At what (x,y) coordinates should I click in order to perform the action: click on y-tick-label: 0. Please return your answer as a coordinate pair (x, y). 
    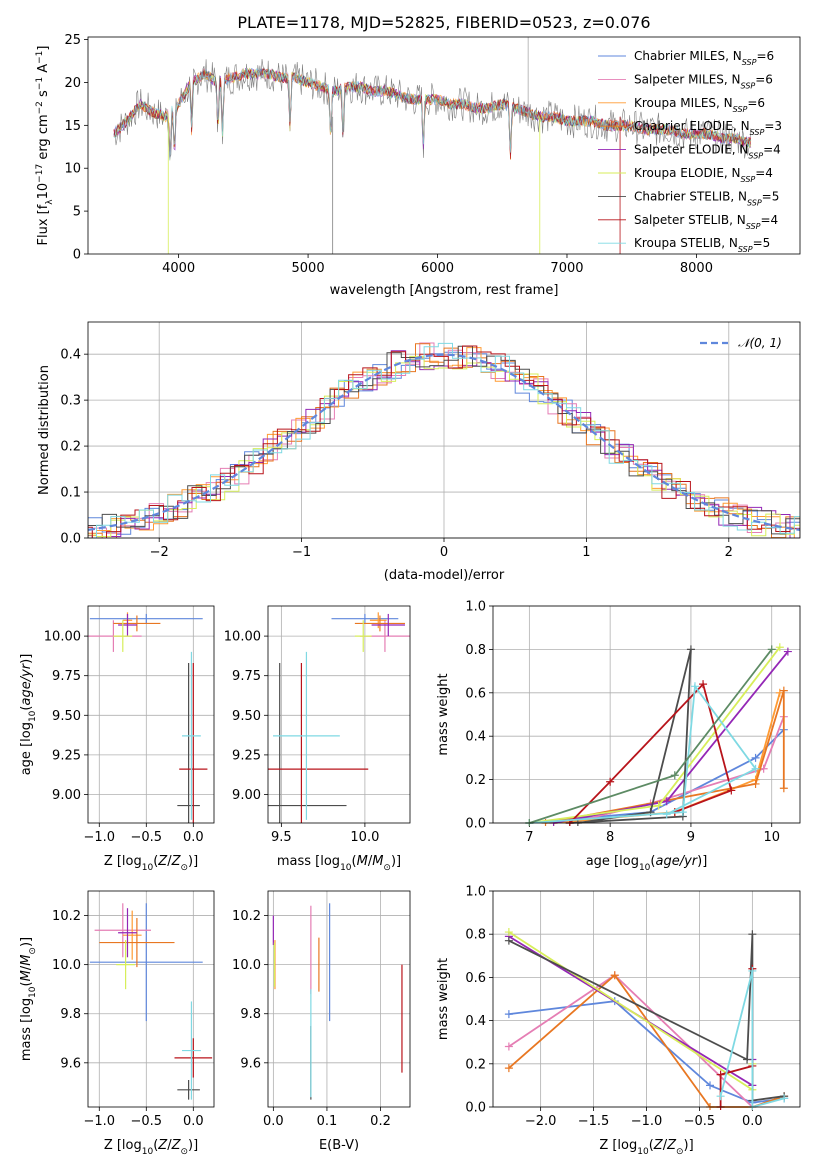
    Looking at the image, I should click on (77, 255).